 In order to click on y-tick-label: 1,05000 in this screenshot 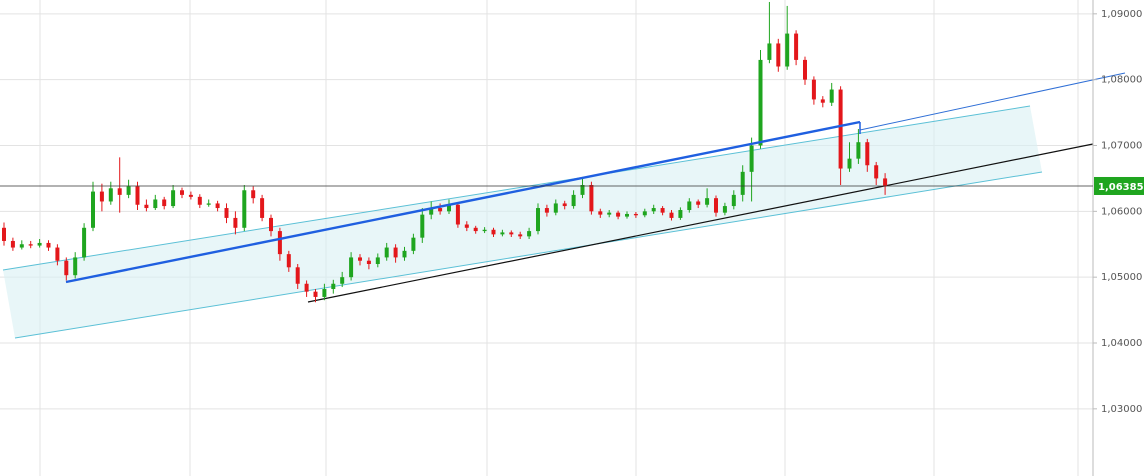, I will do `click(1121, 277)`.